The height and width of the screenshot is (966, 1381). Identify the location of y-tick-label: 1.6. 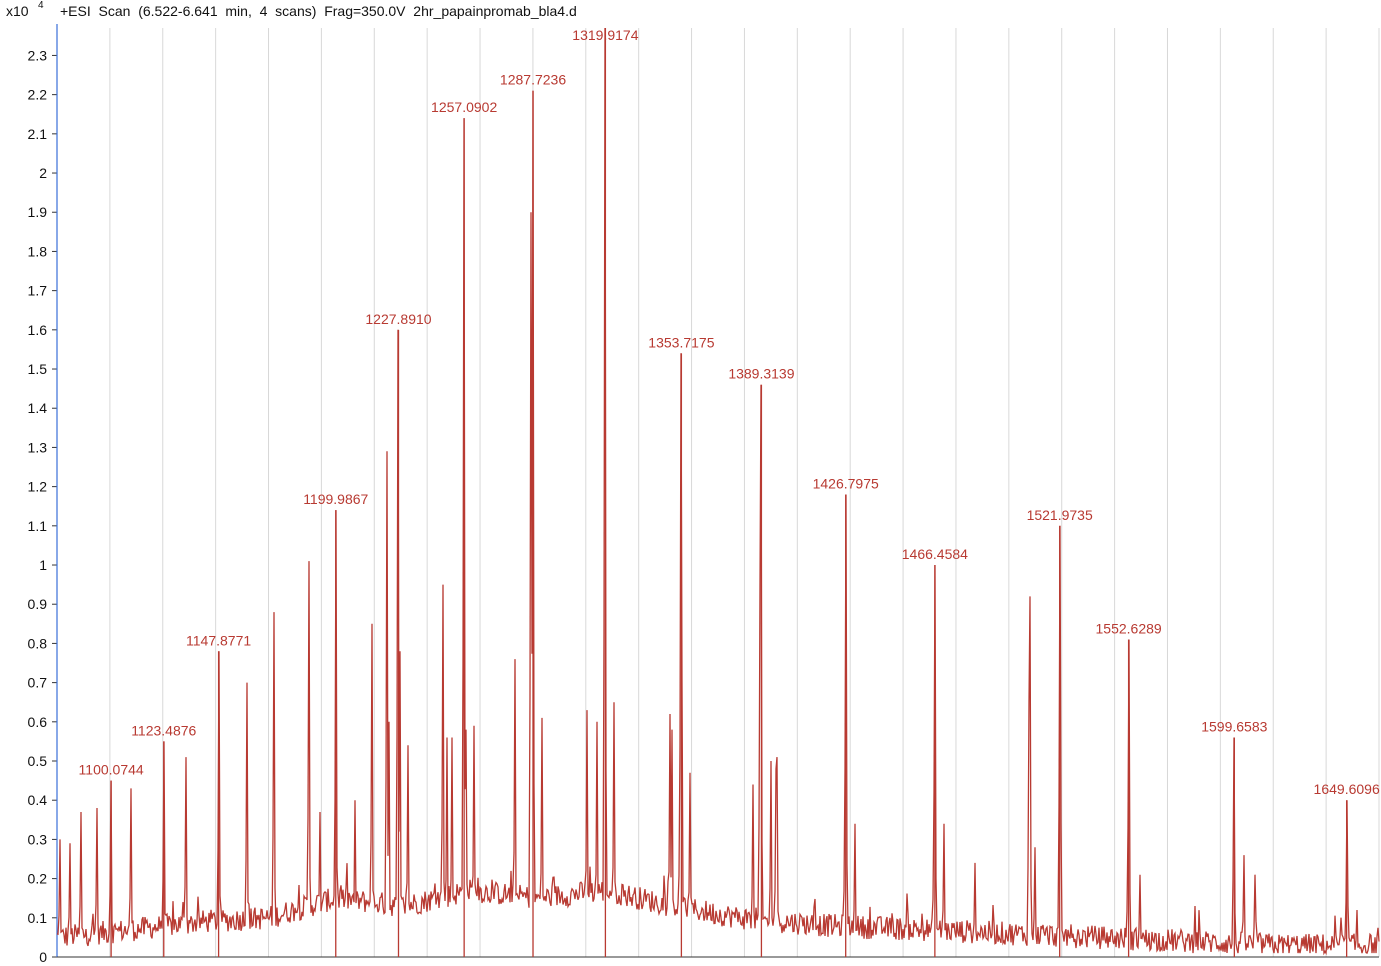
(38, 330).